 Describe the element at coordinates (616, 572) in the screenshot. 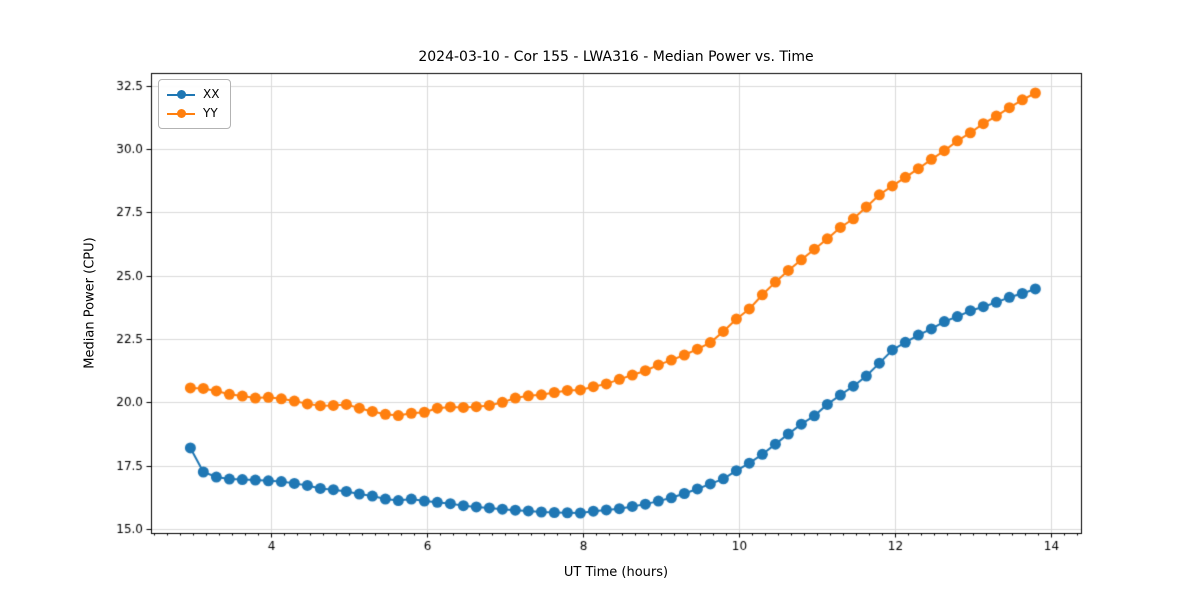

I see `x-axis-label: UT Time (hours)` at that location.